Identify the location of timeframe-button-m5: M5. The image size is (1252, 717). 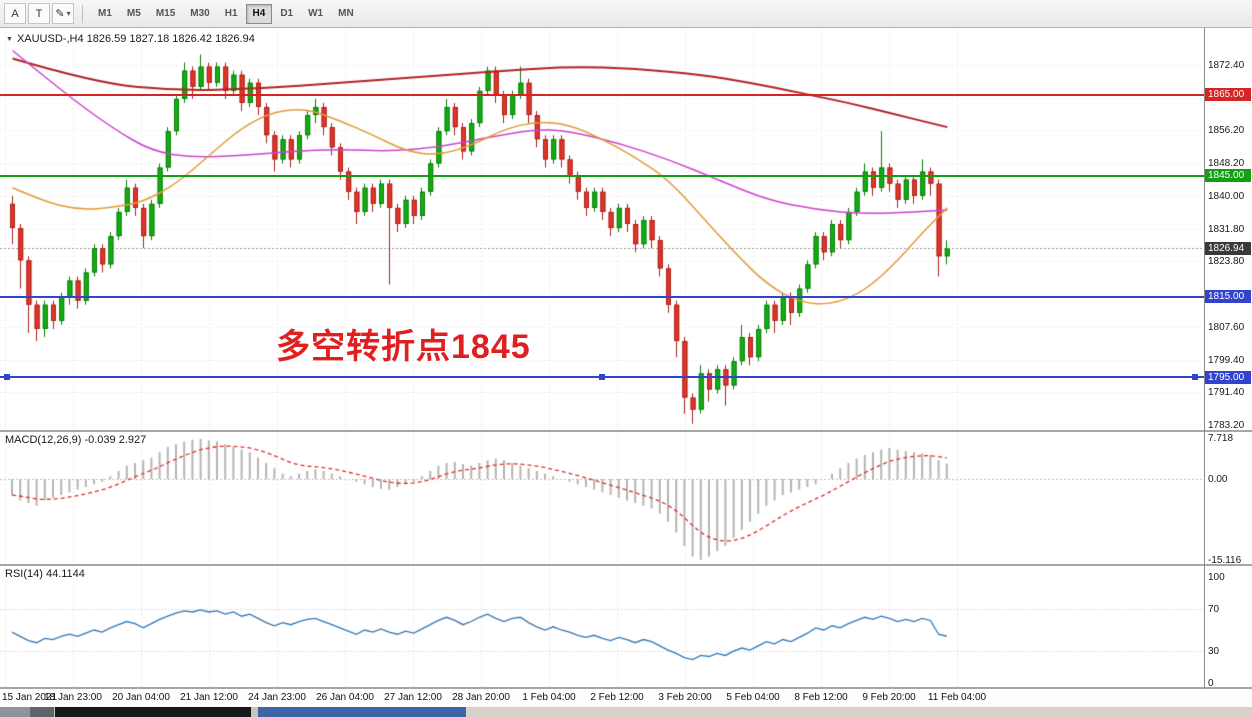
(134, 14).